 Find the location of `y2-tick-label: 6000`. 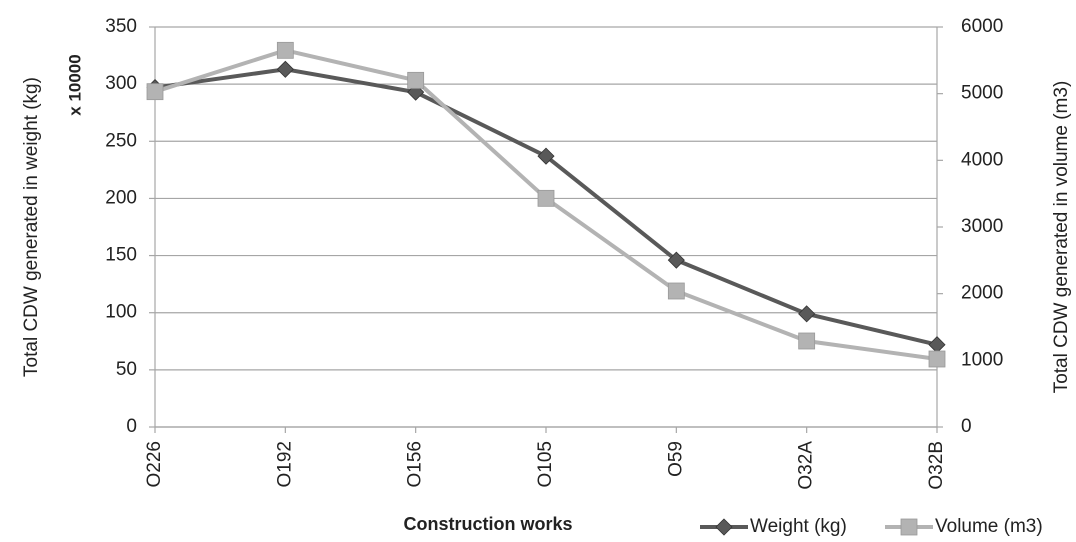

y2-tick-label: 6000 is located at coordinates (982, 26).